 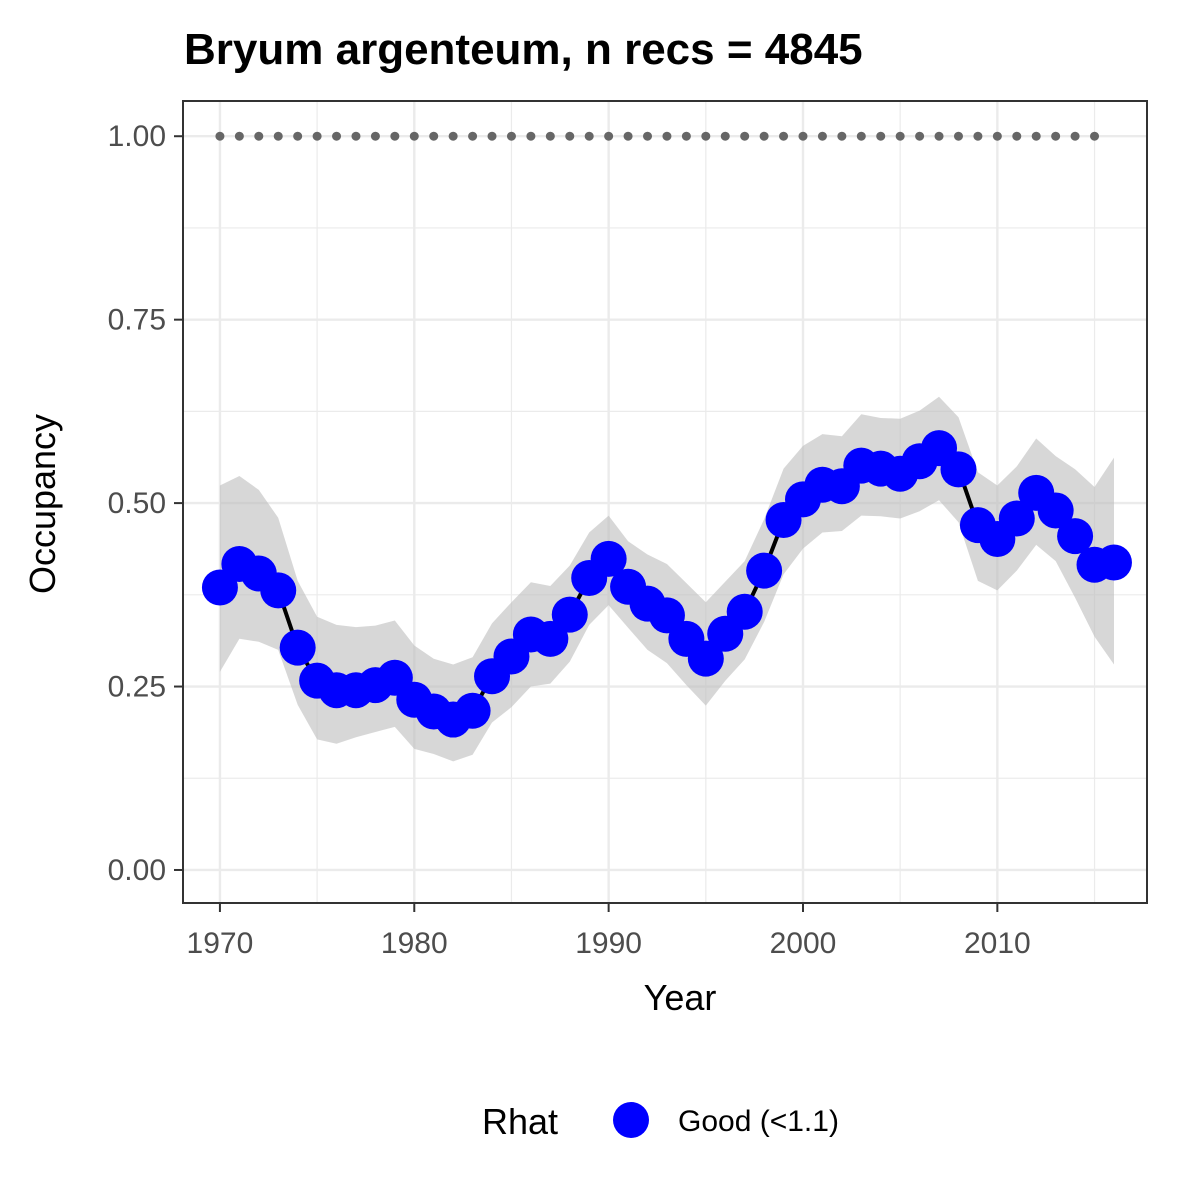 What do you see at coordinates (520, 1121) in the screenshot?
I see `legend-title: Rhat` at bounding box center [520, 1121].